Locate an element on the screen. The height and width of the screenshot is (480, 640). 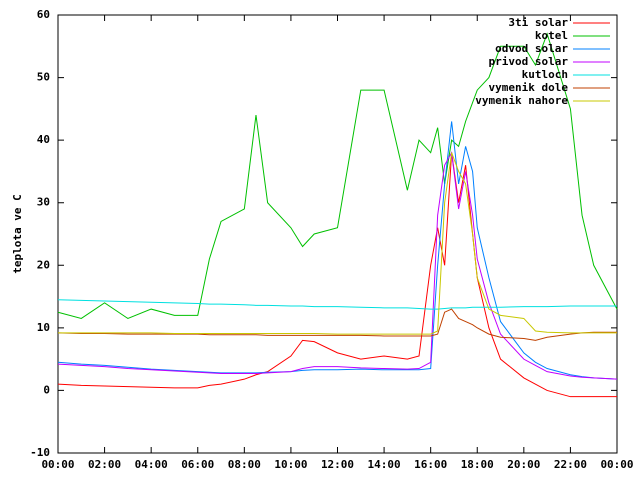
y-tick-label: 10 is located at coordinates (43, 327).